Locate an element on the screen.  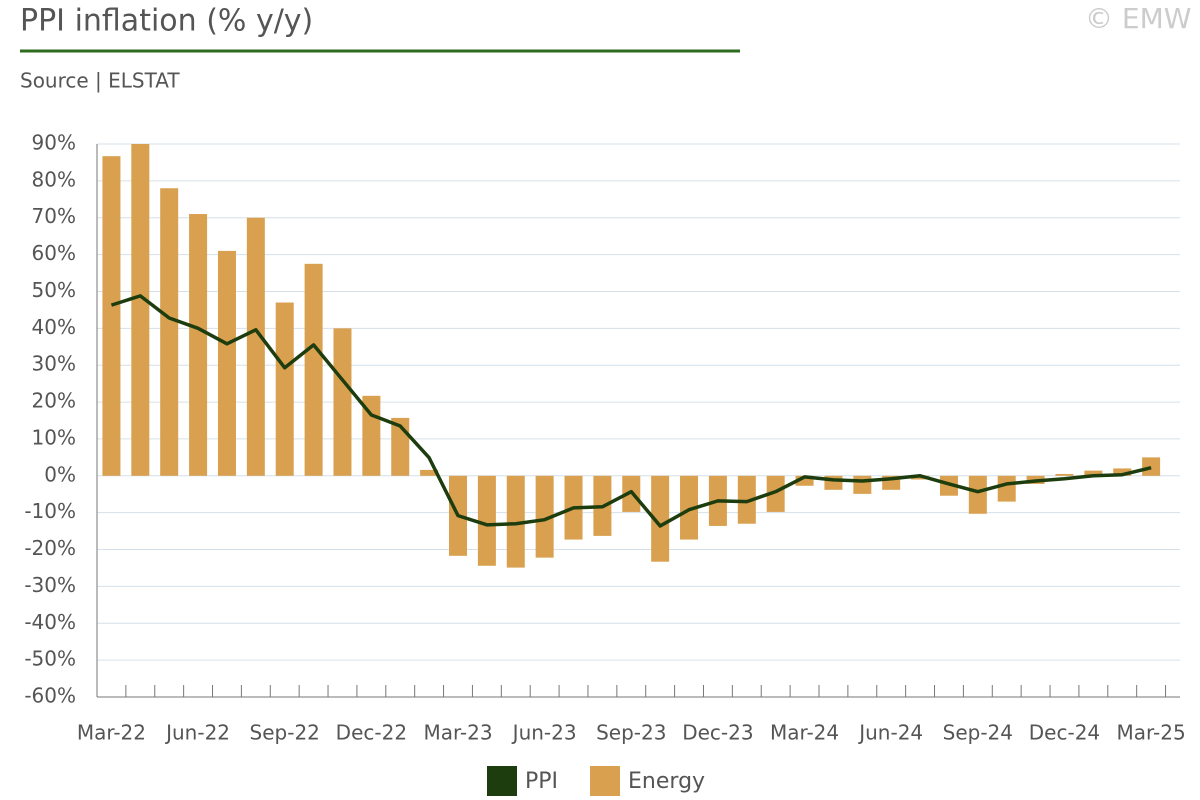
legend-label: Energy is located at coordinates (666, 781).